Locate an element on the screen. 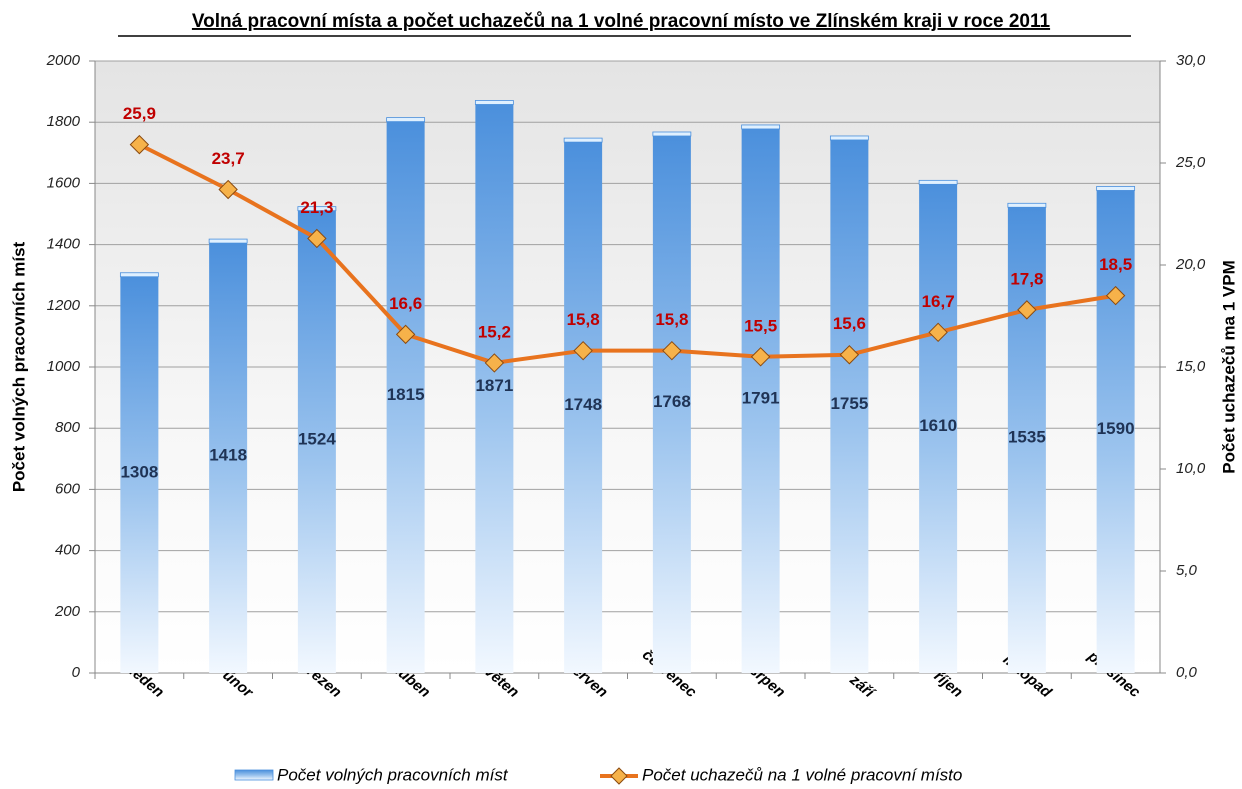 Image resolution: width=1242 pixels, height=789 pixels. bar-value-label: 1308 is located at coordinates (139, 471).